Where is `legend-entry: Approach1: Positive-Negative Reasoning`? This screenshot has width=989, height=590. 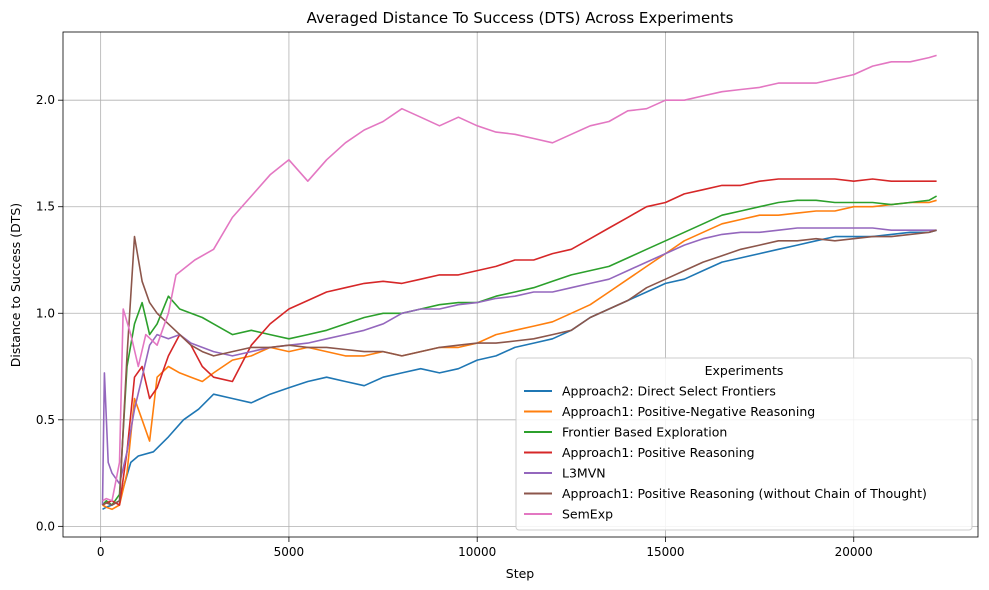 legend-entry: Approach1: Positive-Negative Reasoning is located at coordinates (688, 411).